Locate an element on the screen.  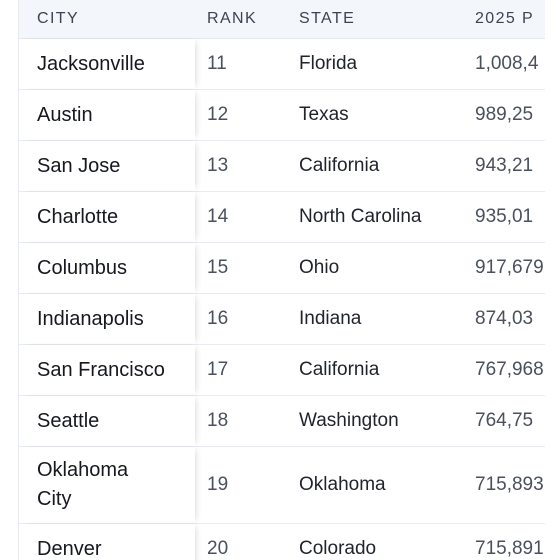
city-cell: Indianapolis is located at coordinates (107, 319).